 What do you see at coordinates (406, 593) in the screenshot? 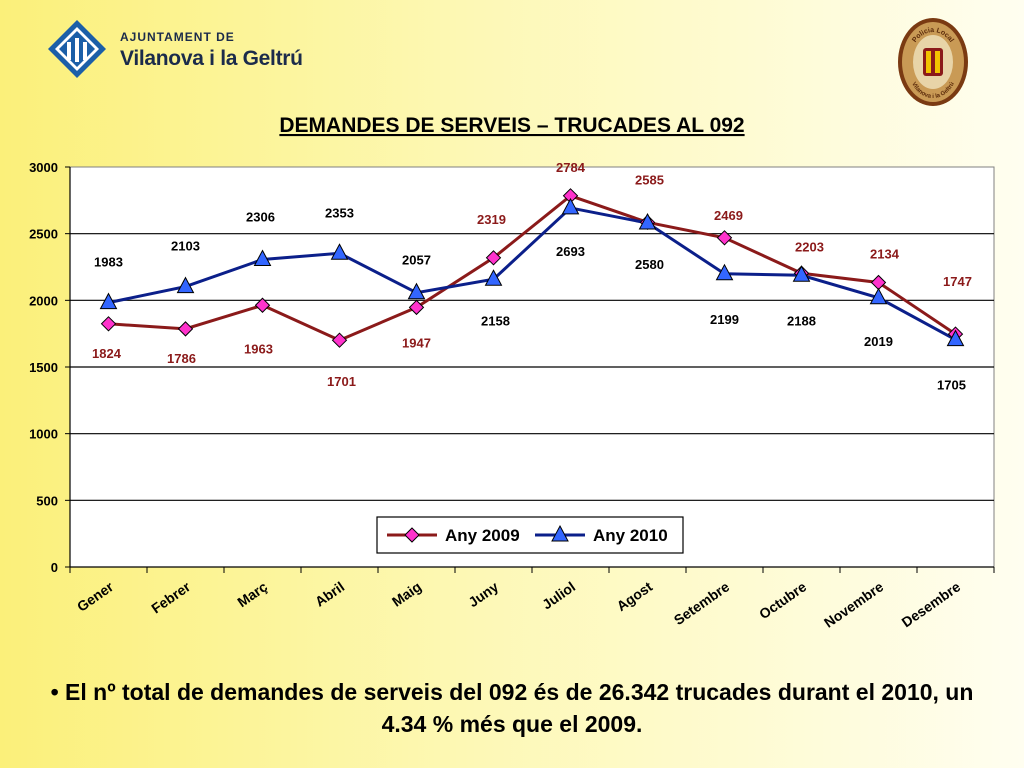
I see `x-tick-label: Maig` at bounding box center [406, 593].